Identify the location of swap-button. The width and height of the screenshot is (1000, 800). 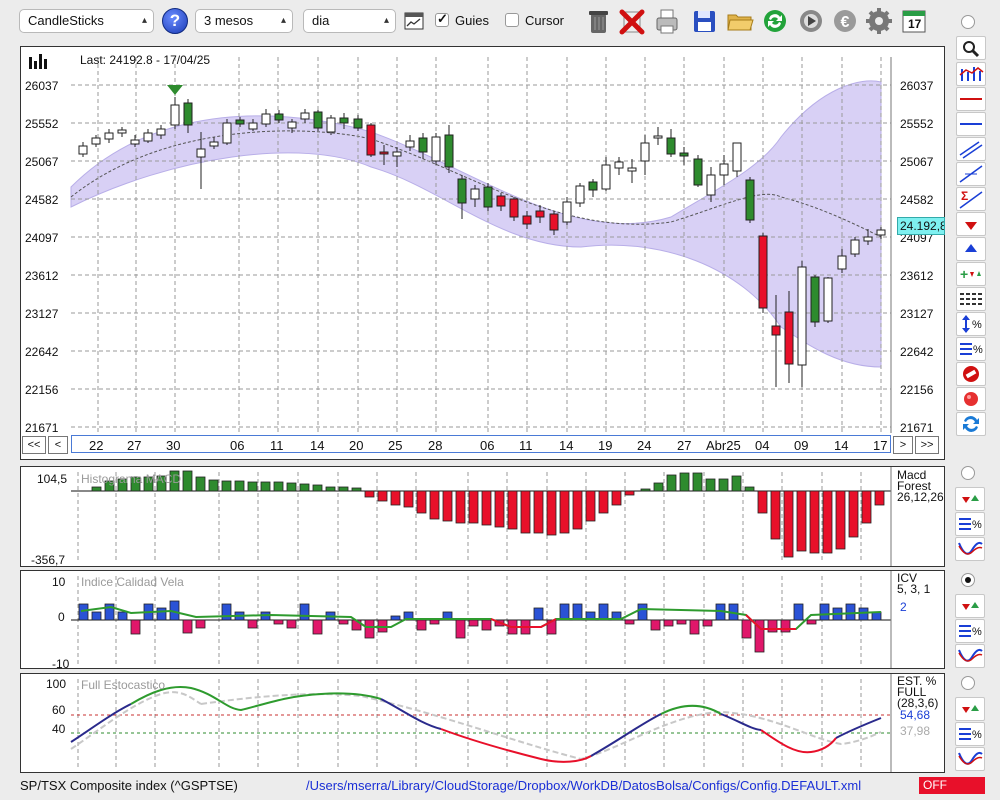
(971, 424).